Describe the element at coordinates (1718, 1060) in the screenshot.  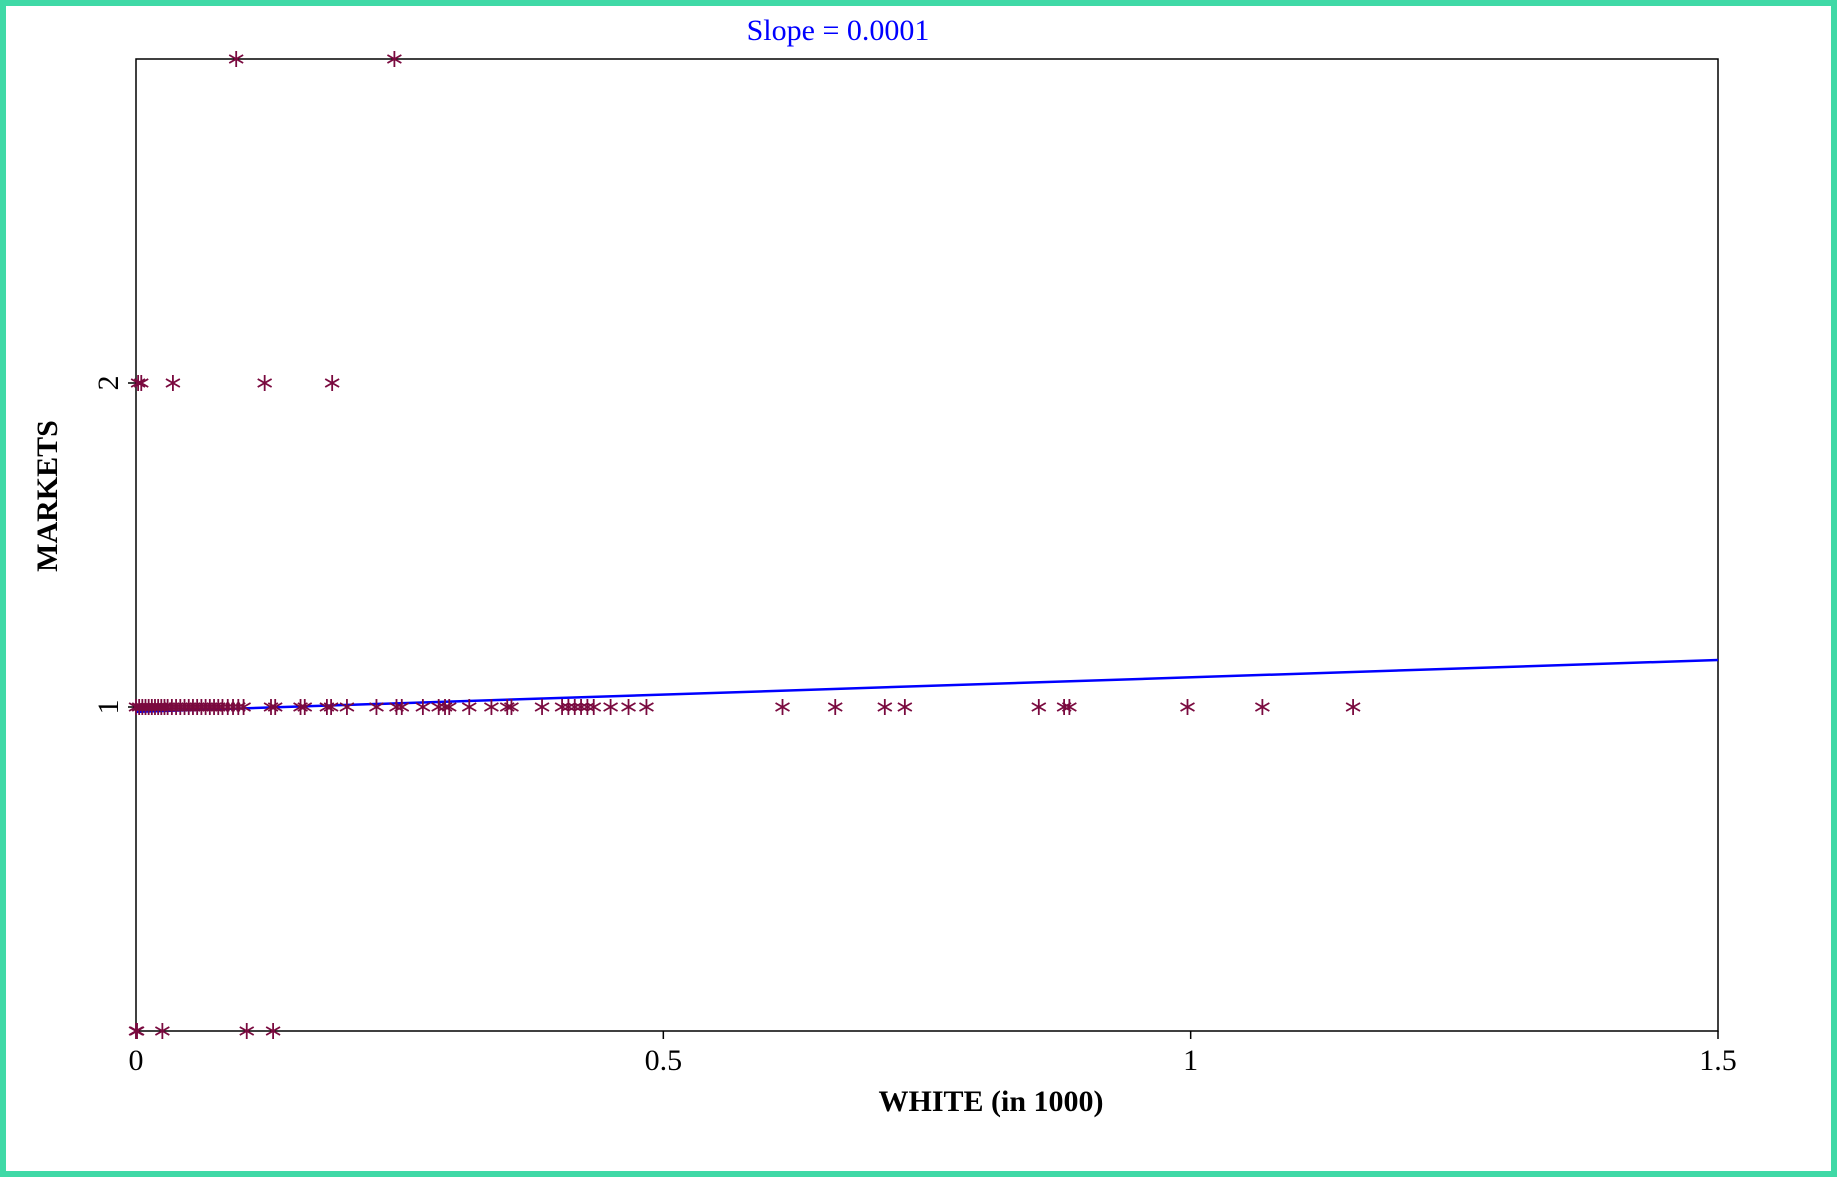
I see `x-tick-label: 1.5` at that location.